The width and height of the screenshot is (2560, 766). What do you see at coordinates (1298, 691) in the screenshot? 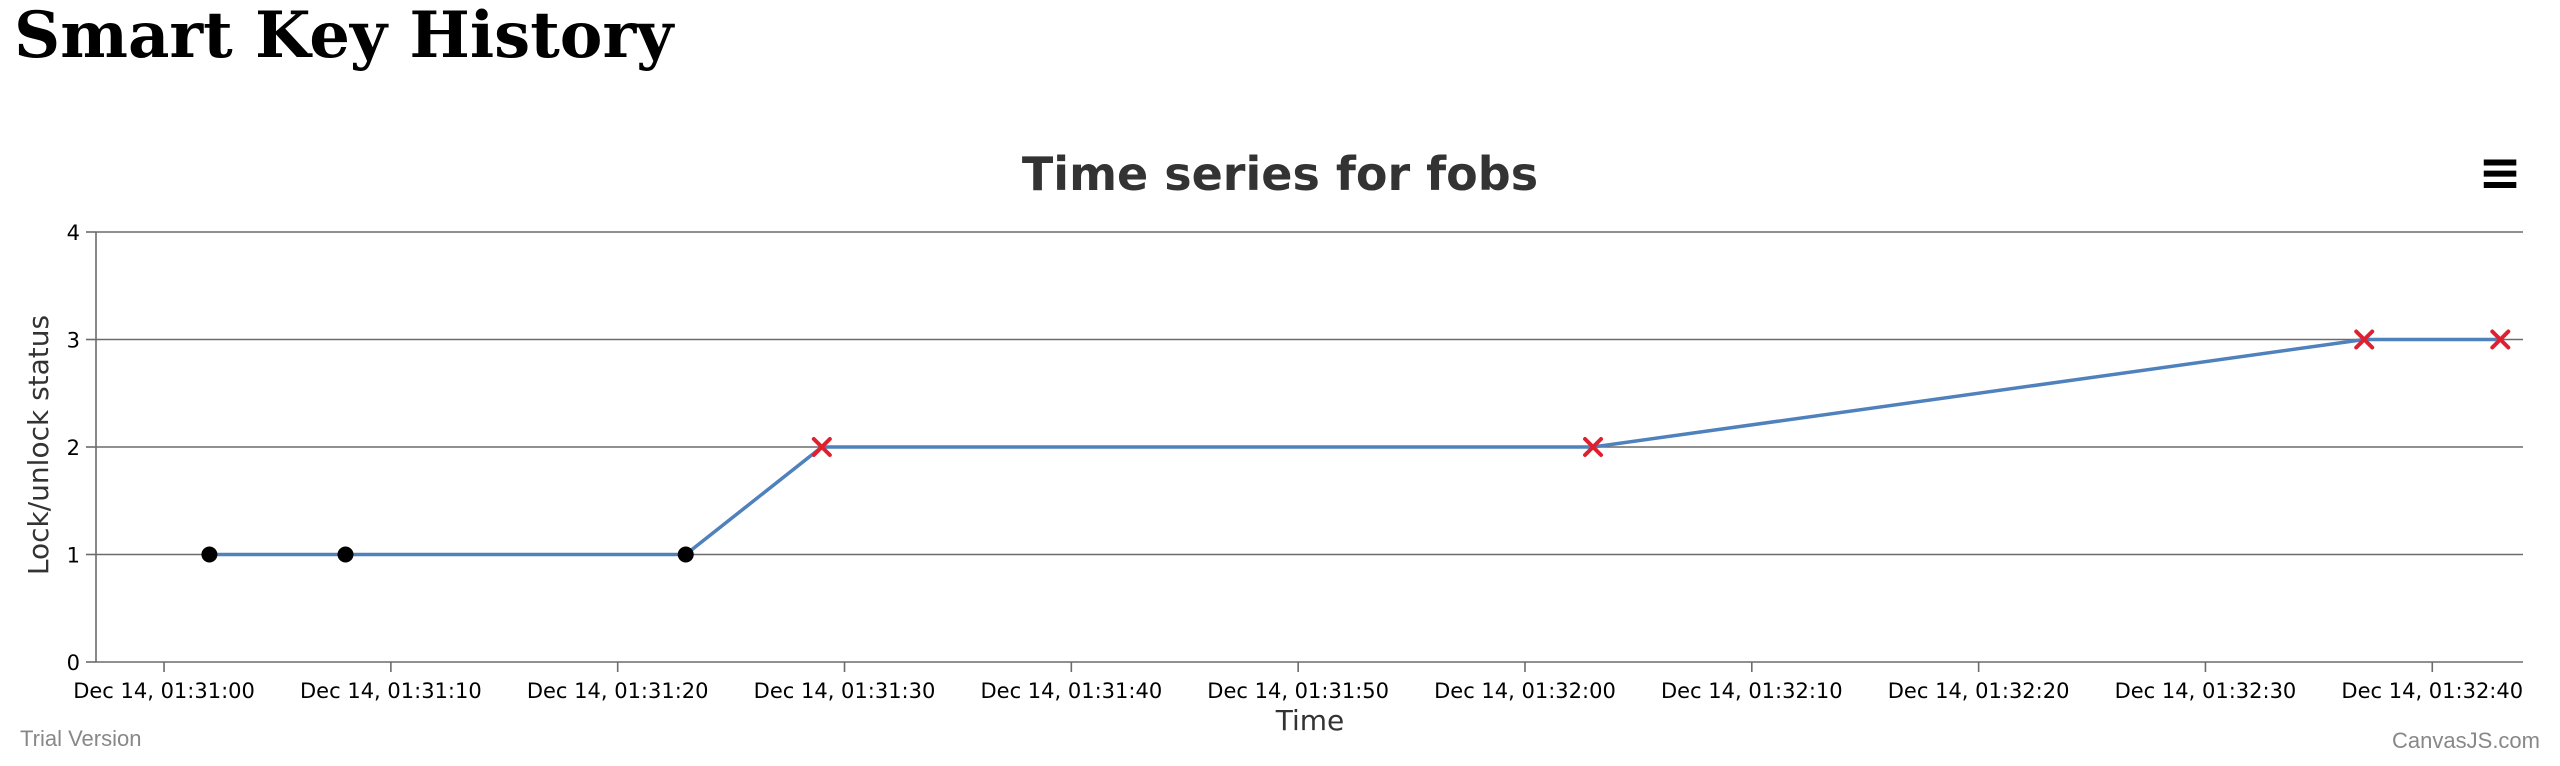
I see `x-tick-label: Dec 14, 01:31:50` at bounding box center [1298, 691].